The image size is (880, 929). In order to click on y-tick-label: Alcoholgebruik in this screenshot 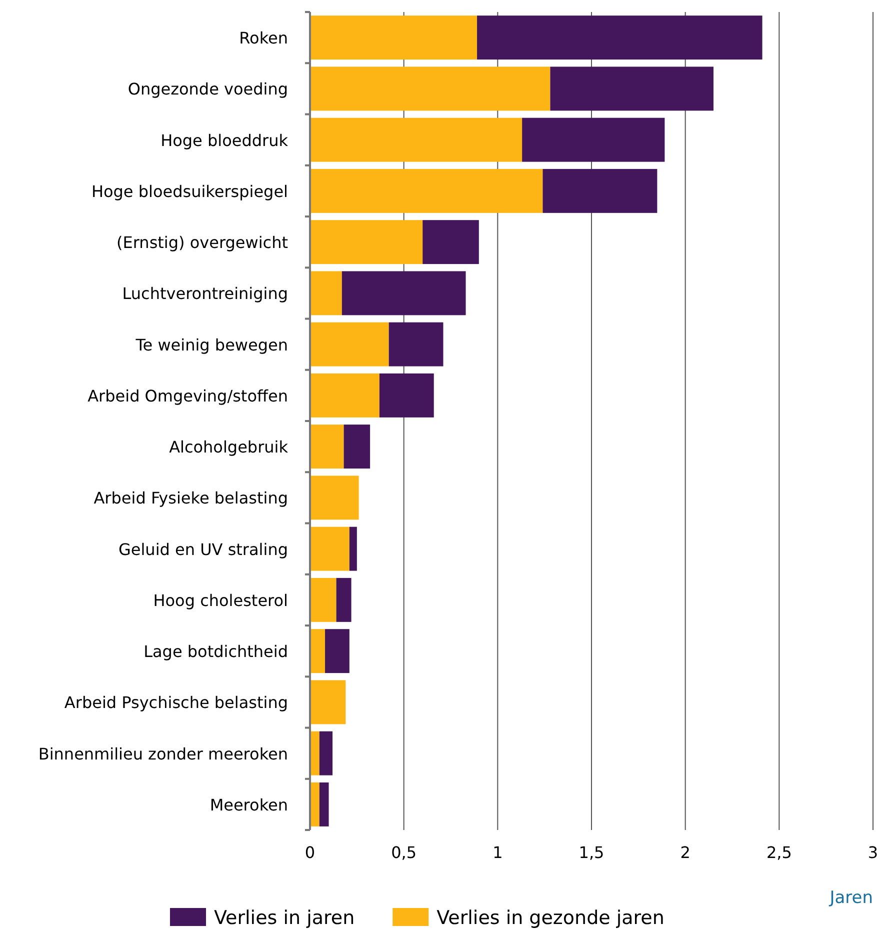, I will do `click(229, 446)`.